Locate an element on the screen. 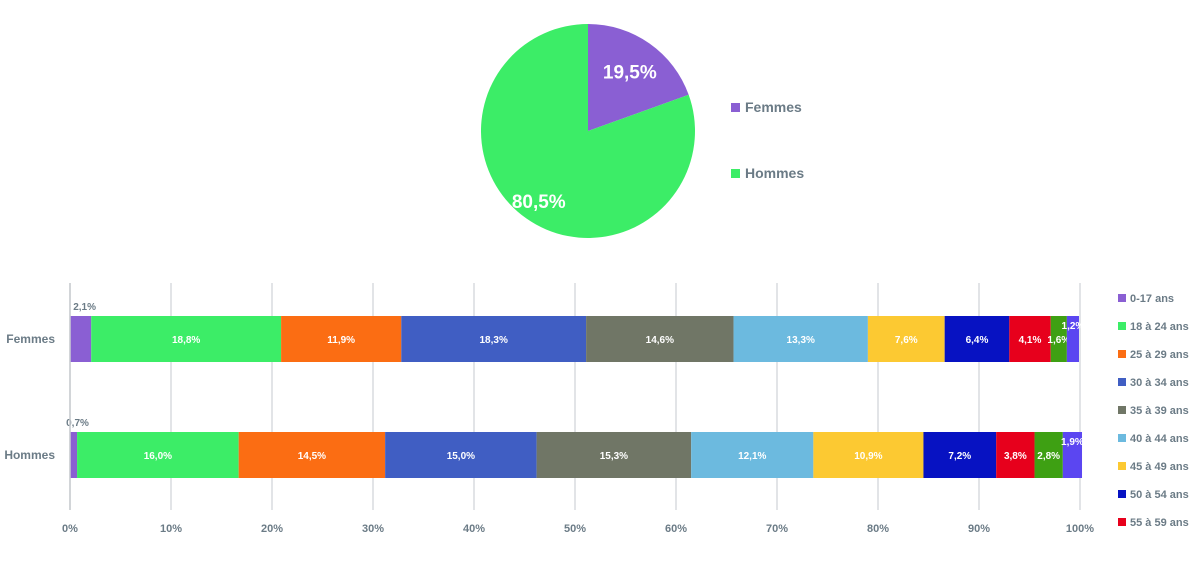 Image resolution: width=1200 pixels, height=565 pixels. bar-data-label: 13,3% is located at coordinates (801, 340).